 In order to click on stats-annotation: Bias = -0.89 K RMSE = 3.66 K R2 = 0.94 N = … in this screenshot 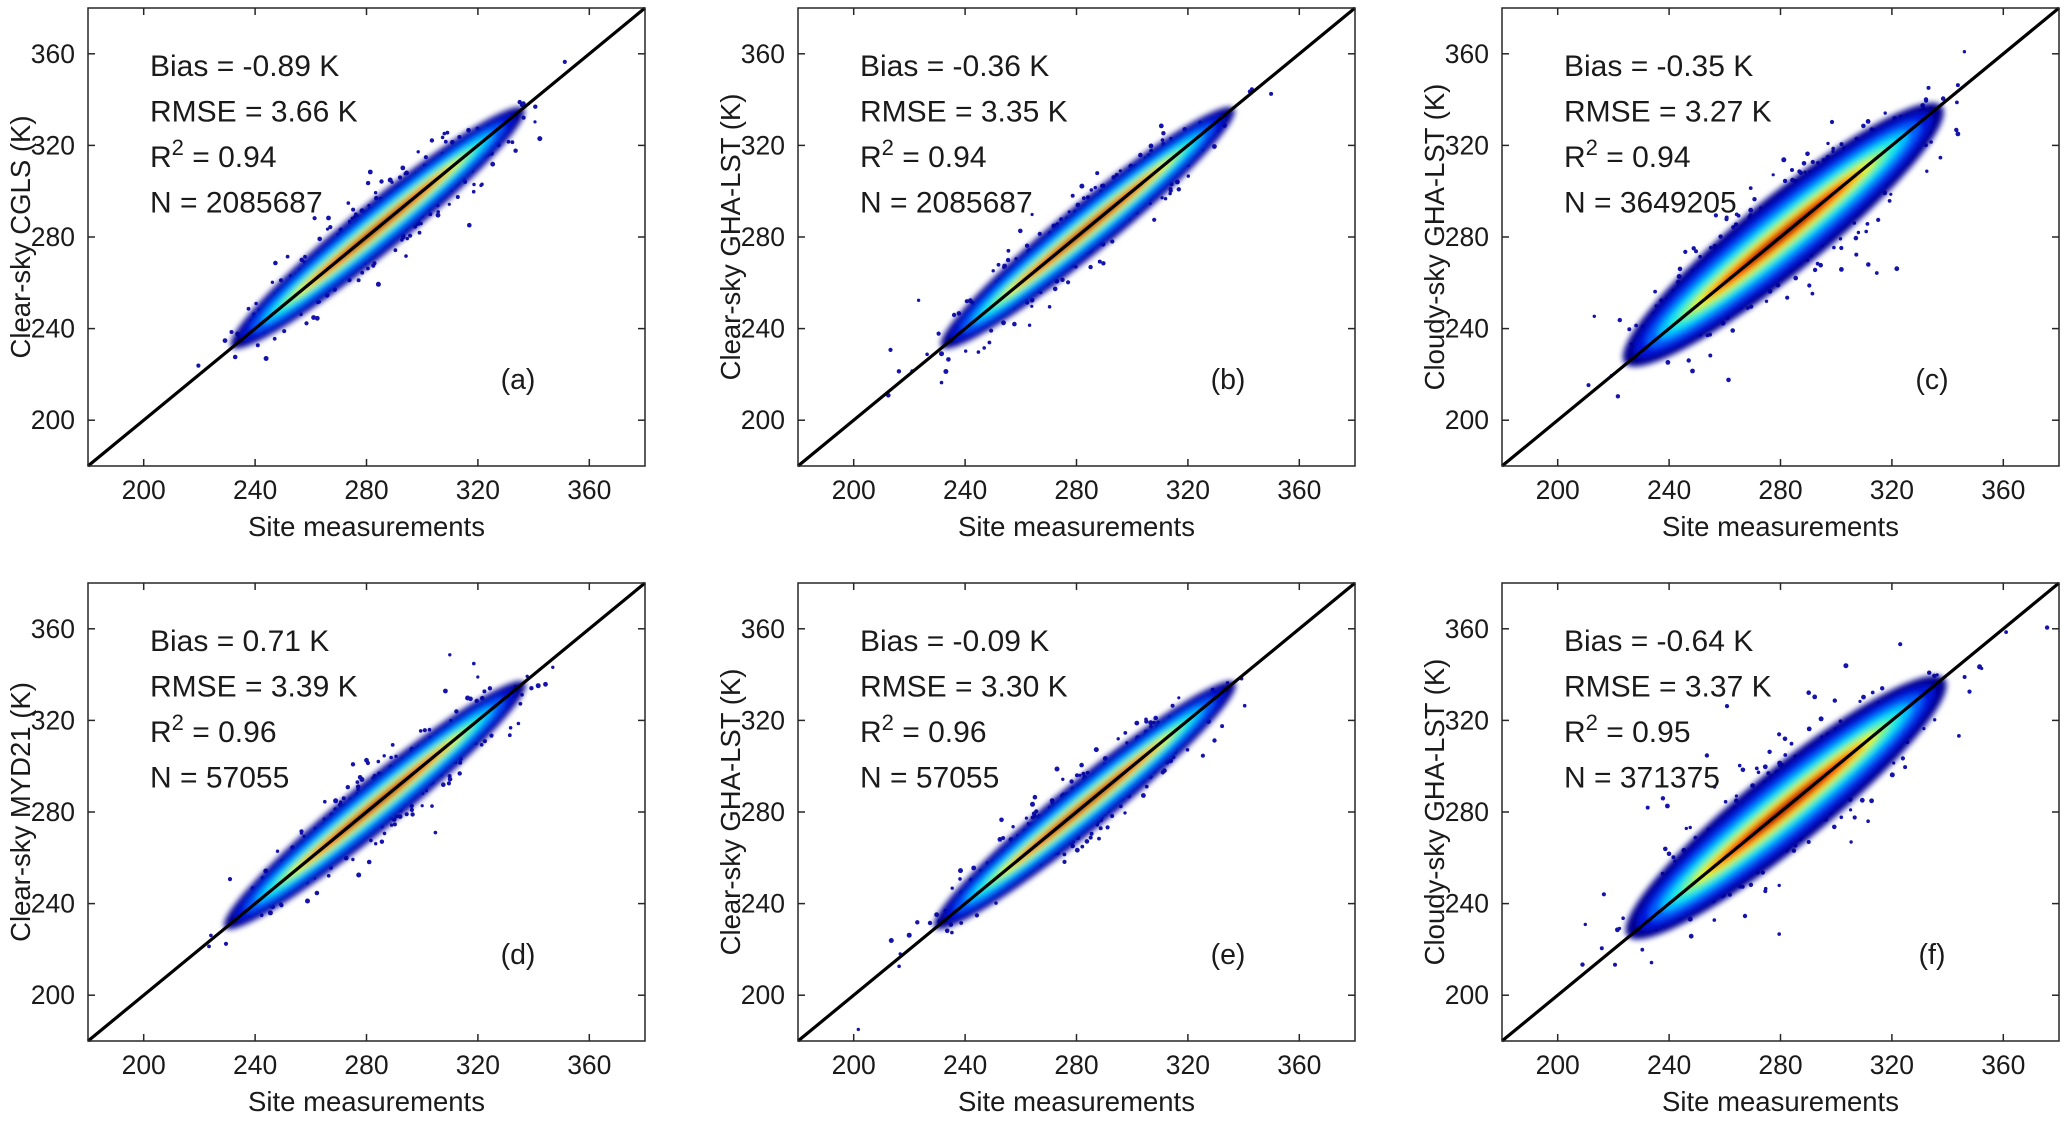, I will do `click(254, 135)`.